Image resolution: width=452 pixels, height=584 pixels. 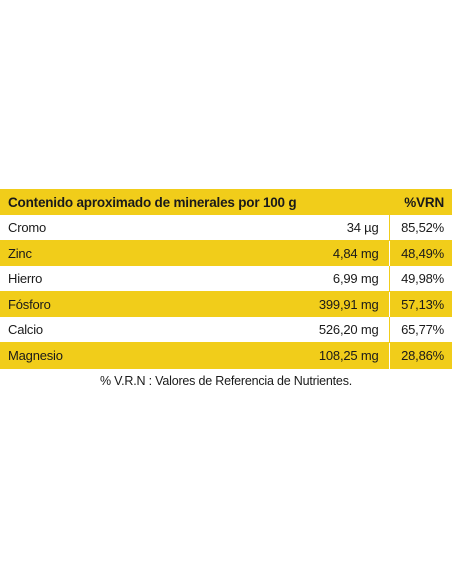 What do you see at coordinates (424, 202) in the screenshot?
I see `vrn-column-header: %VRN` at bounding box center [424, 202].